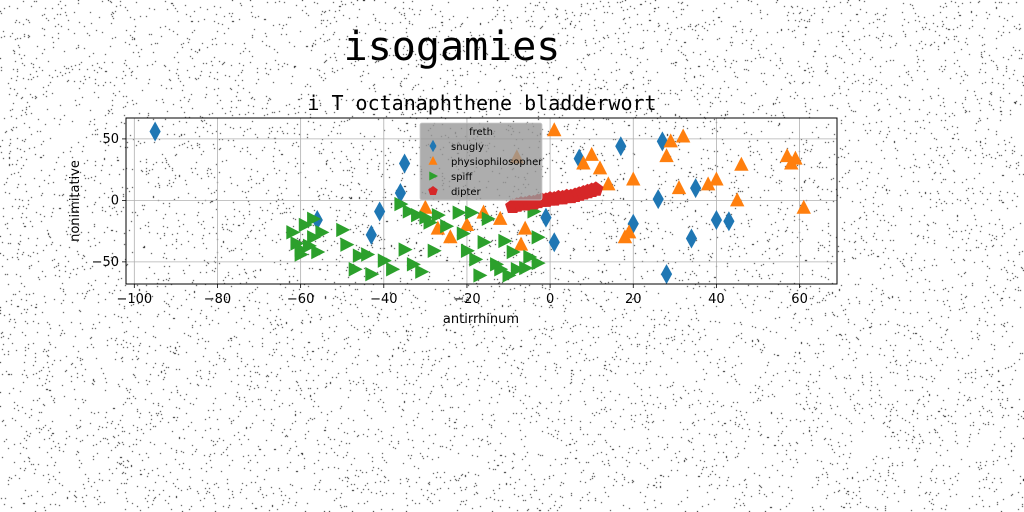  I want to click on x-tick-label: 20, so click(633, 299).